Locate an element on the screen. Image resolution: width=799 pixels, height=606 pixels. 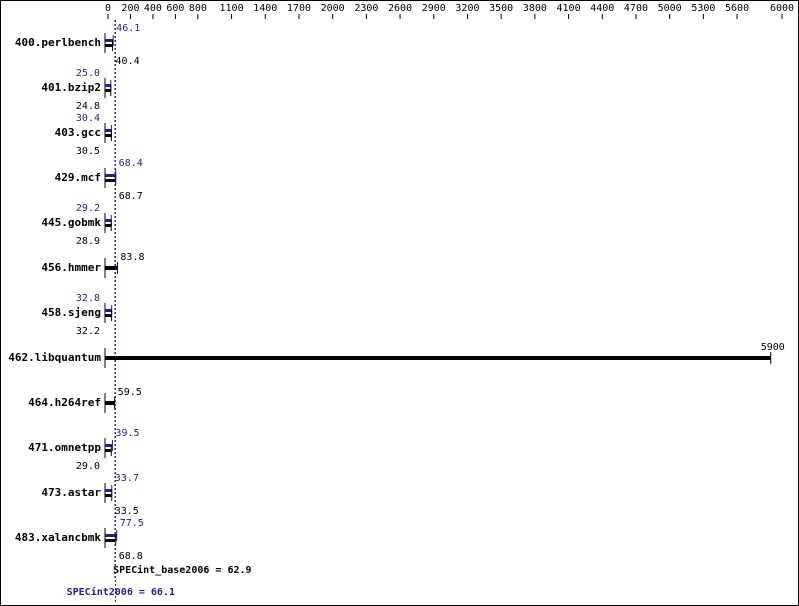
category-label: 400.perlbench is located at coordinates (58, 42).